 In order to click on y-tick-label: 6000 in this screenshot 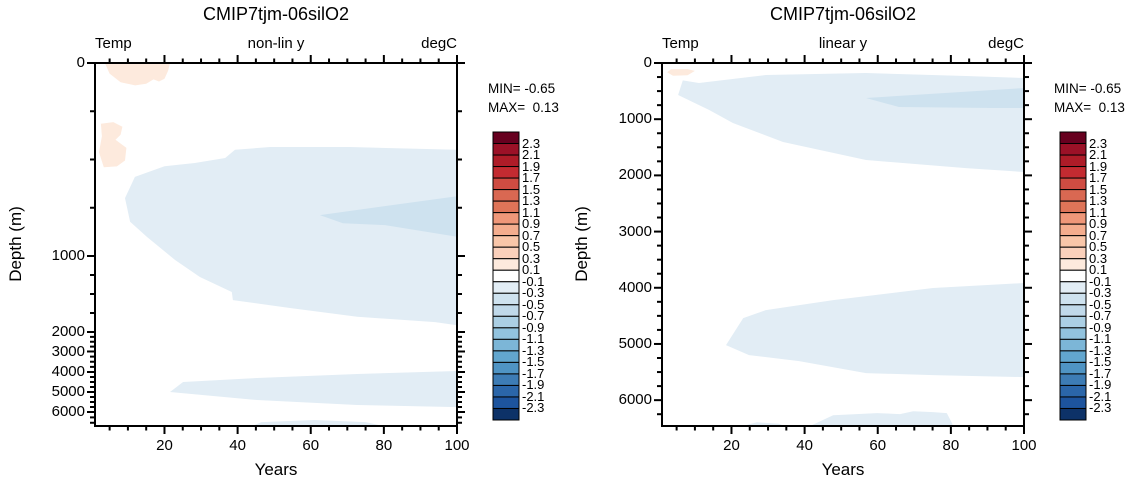, I will do `click(635, 400)`.